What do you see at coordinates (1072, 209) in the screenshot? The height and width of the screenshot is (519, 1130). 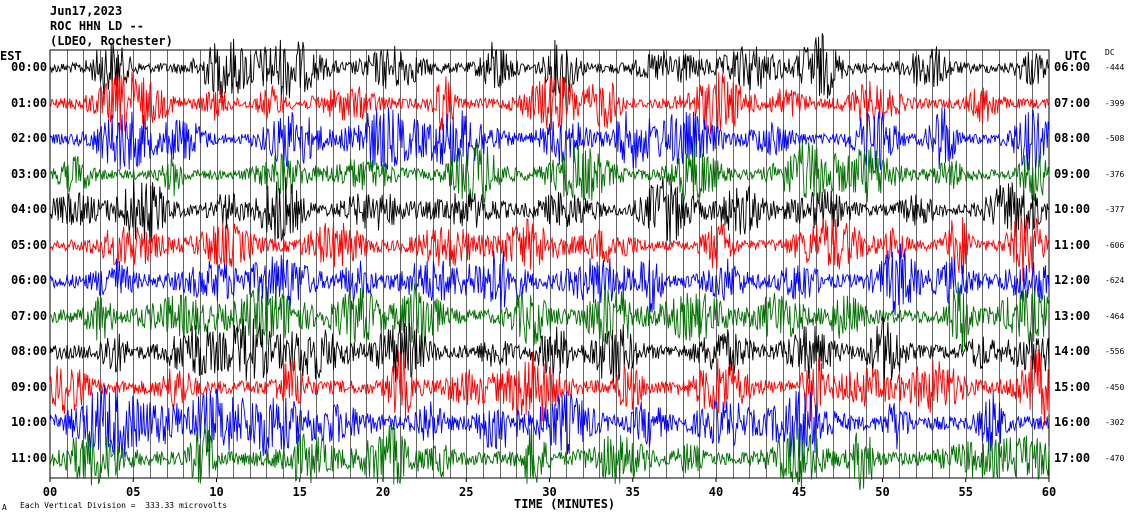 I see `utc-hour-label: 10:00` at bounding box center [1072, 209].